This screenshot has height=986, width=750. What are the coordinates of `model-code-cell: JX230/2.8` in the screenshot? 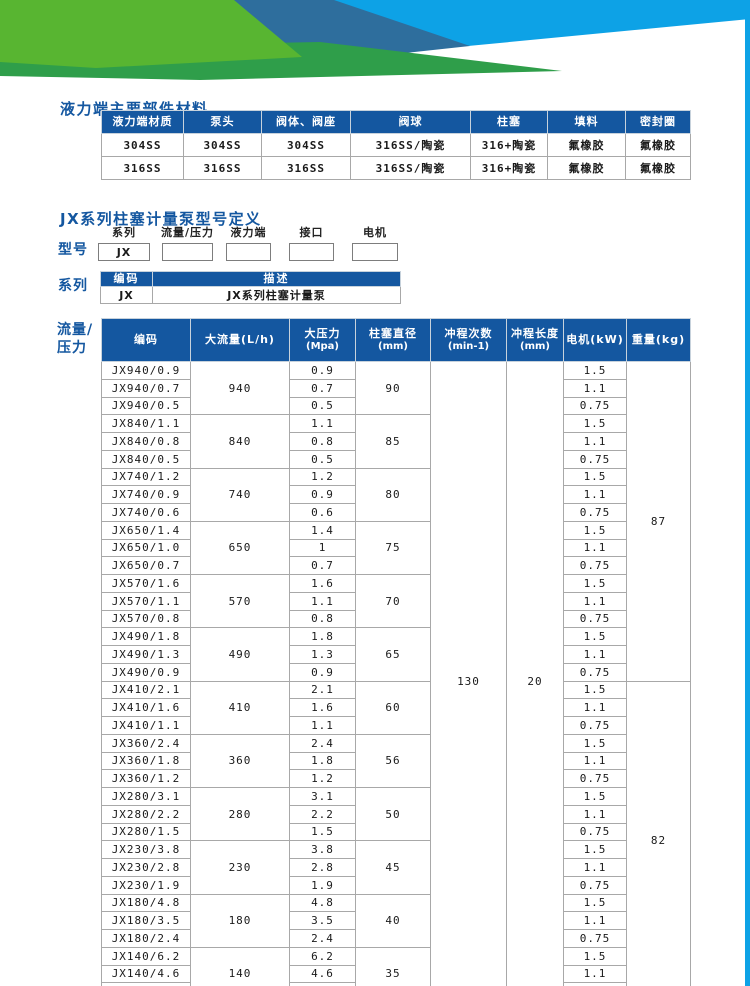 It's located at (146, 867).